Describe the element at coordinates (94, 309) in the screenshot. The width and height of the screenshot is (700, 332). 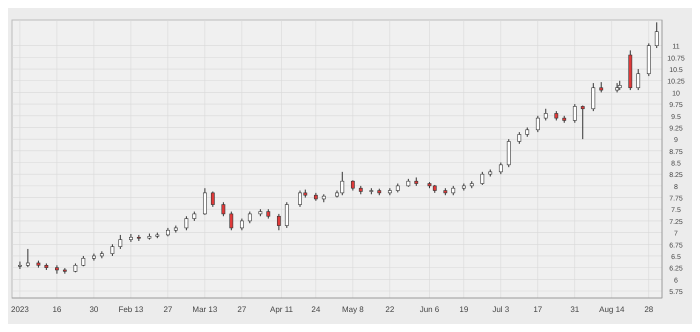
I see `x-tick-label: 30` at that location.